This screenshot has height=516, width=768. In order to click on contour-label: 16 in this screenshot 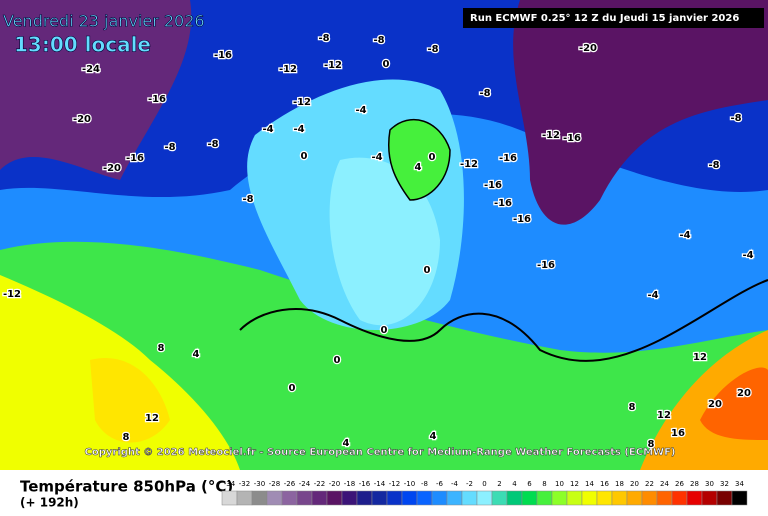, I will do `click(678, 433)`.